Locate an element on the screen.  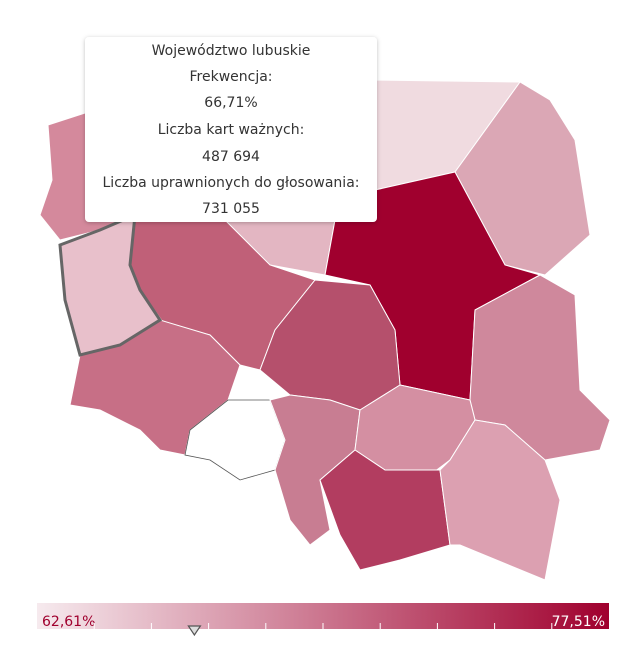
tooltip-label: Frekwencja: is located at coordinates (230, 77).